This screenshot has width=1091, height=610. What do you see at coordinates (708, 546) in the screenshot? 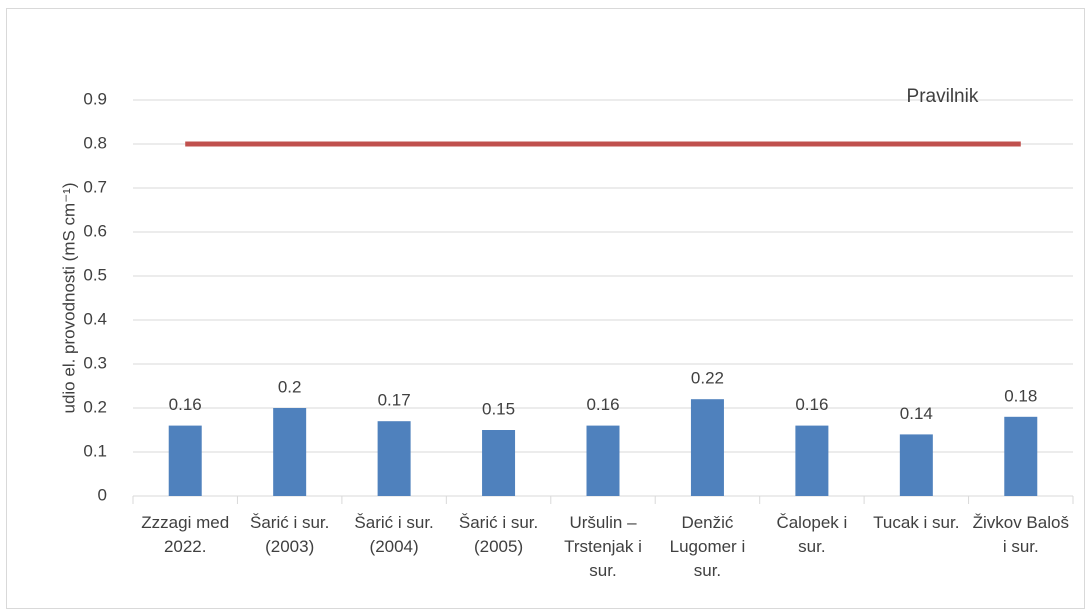
I see `x-tick-label: Denžić Lugomer i sur.` at bounding box center [708, 546].